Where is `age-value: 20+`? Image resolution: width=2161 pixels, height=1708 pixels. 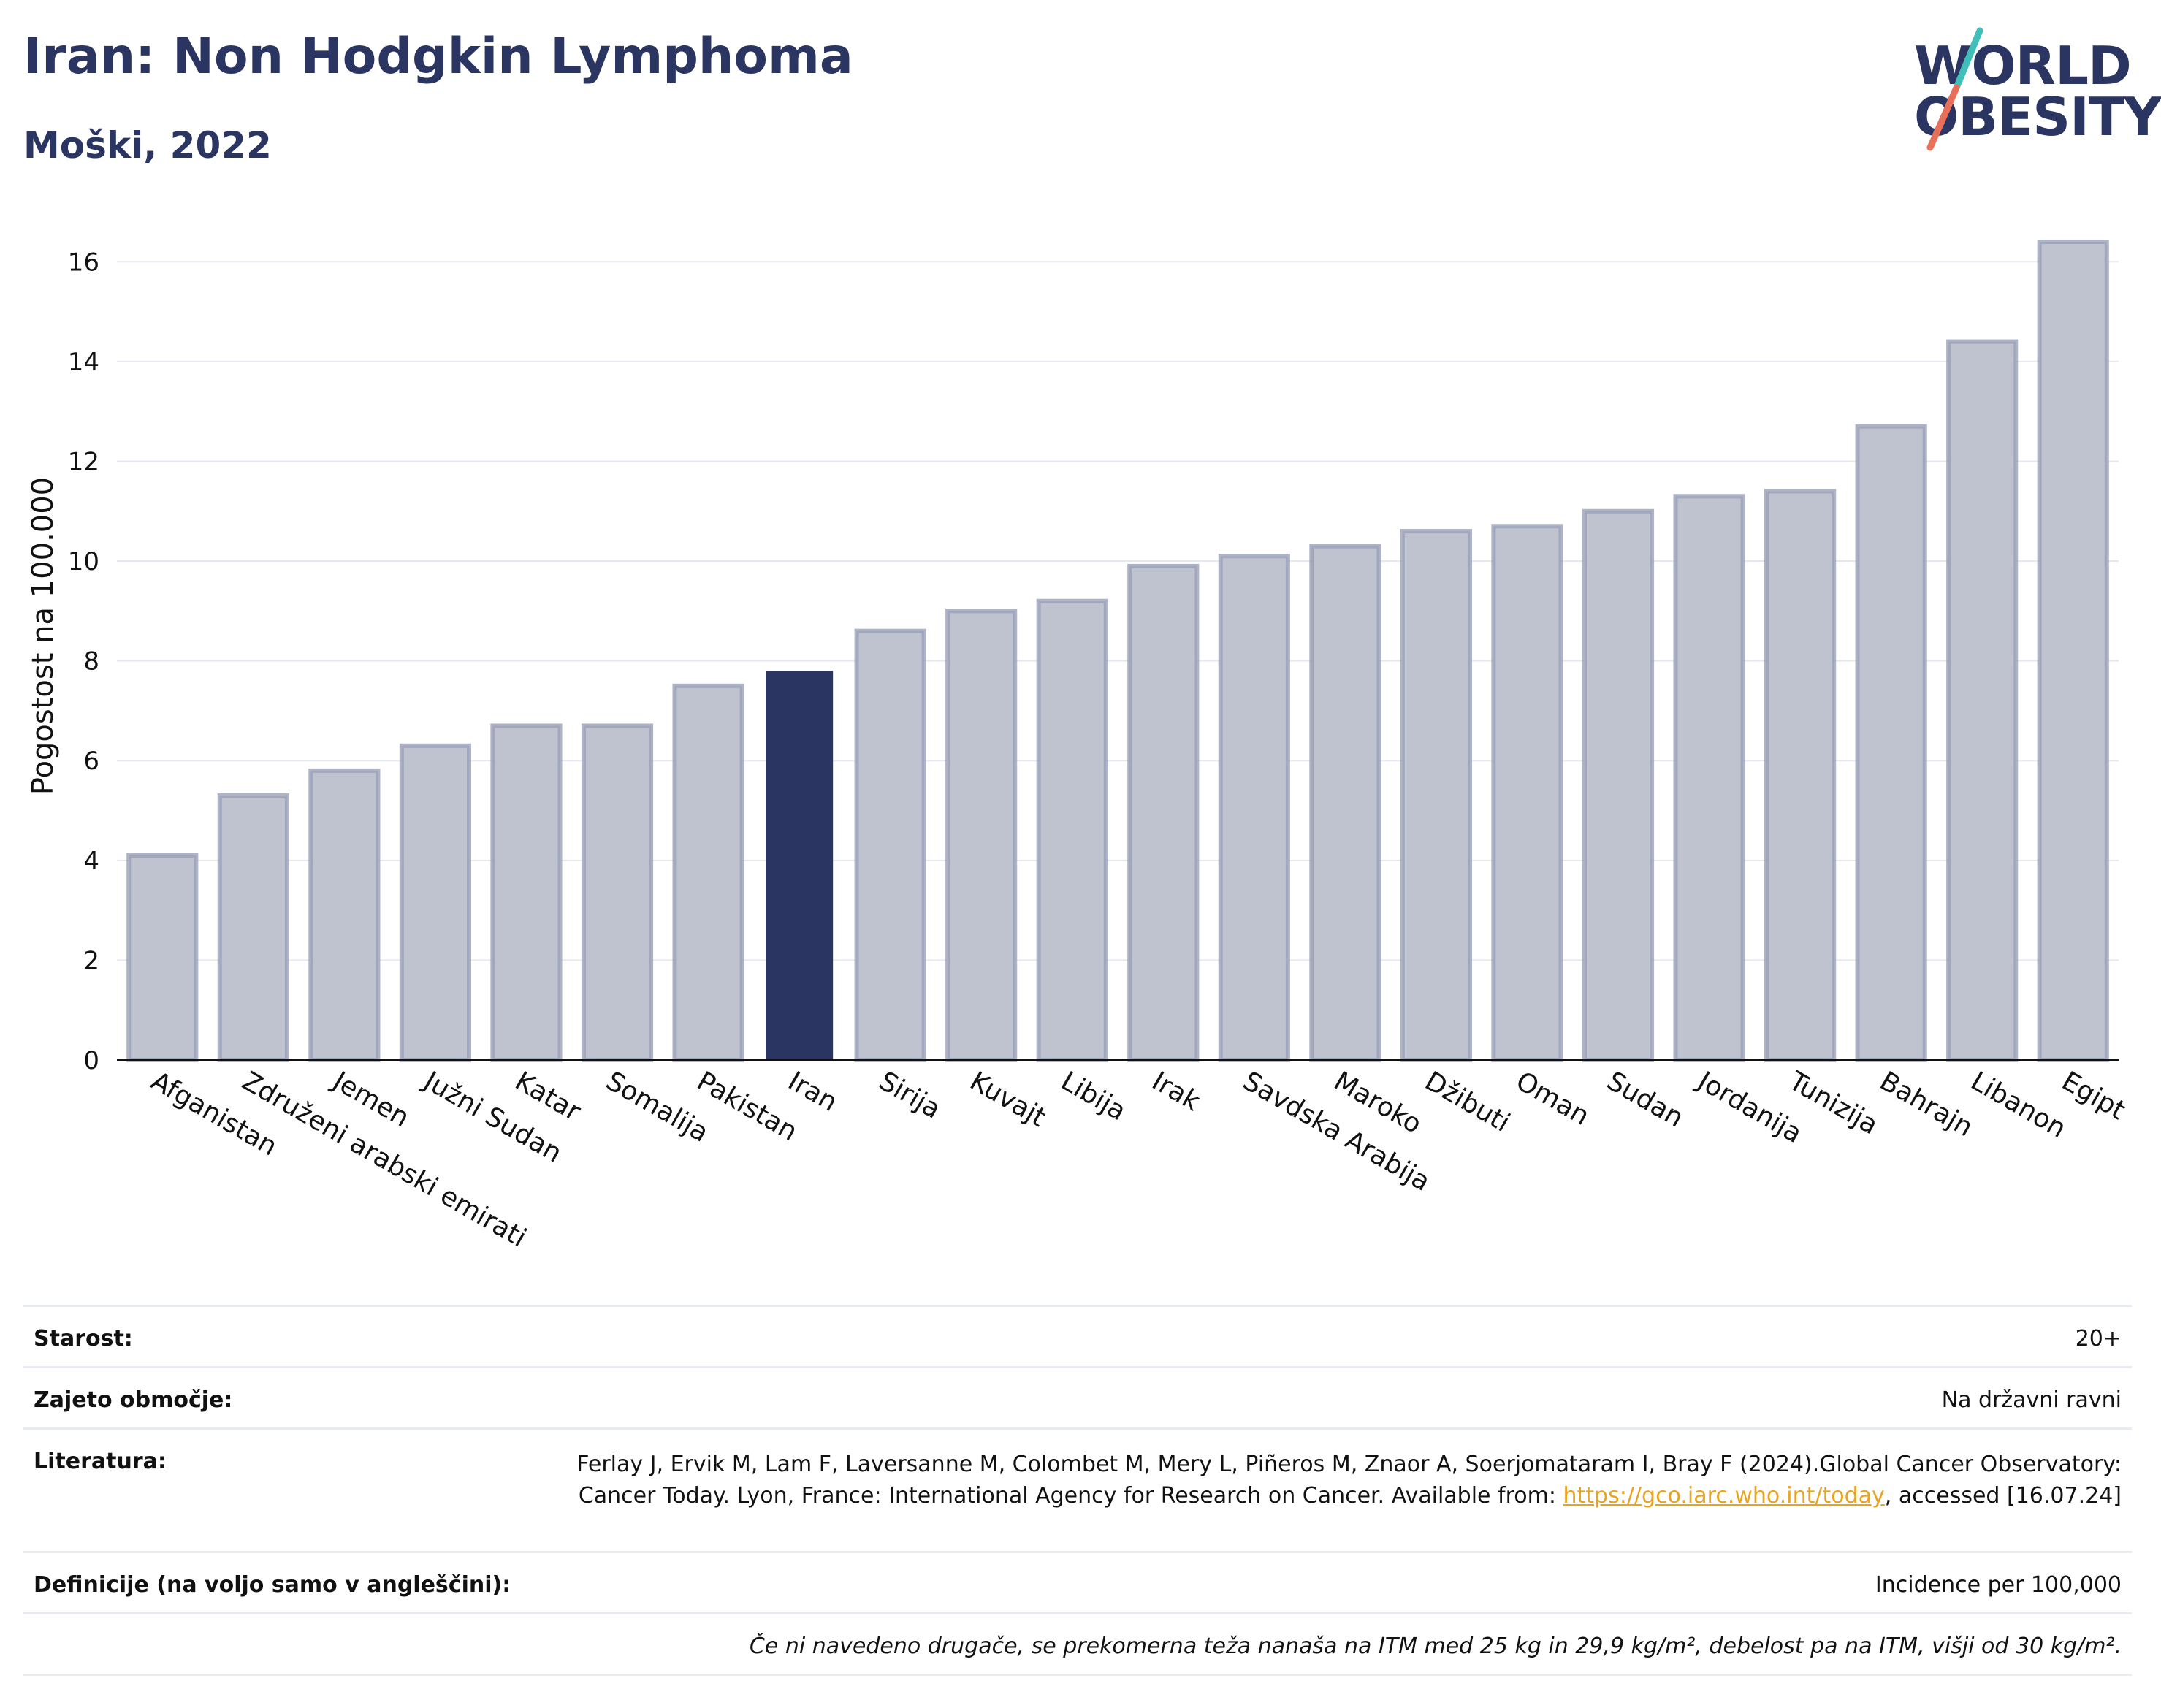 age-value: 20+ is located at coordinates (2098, 1338).